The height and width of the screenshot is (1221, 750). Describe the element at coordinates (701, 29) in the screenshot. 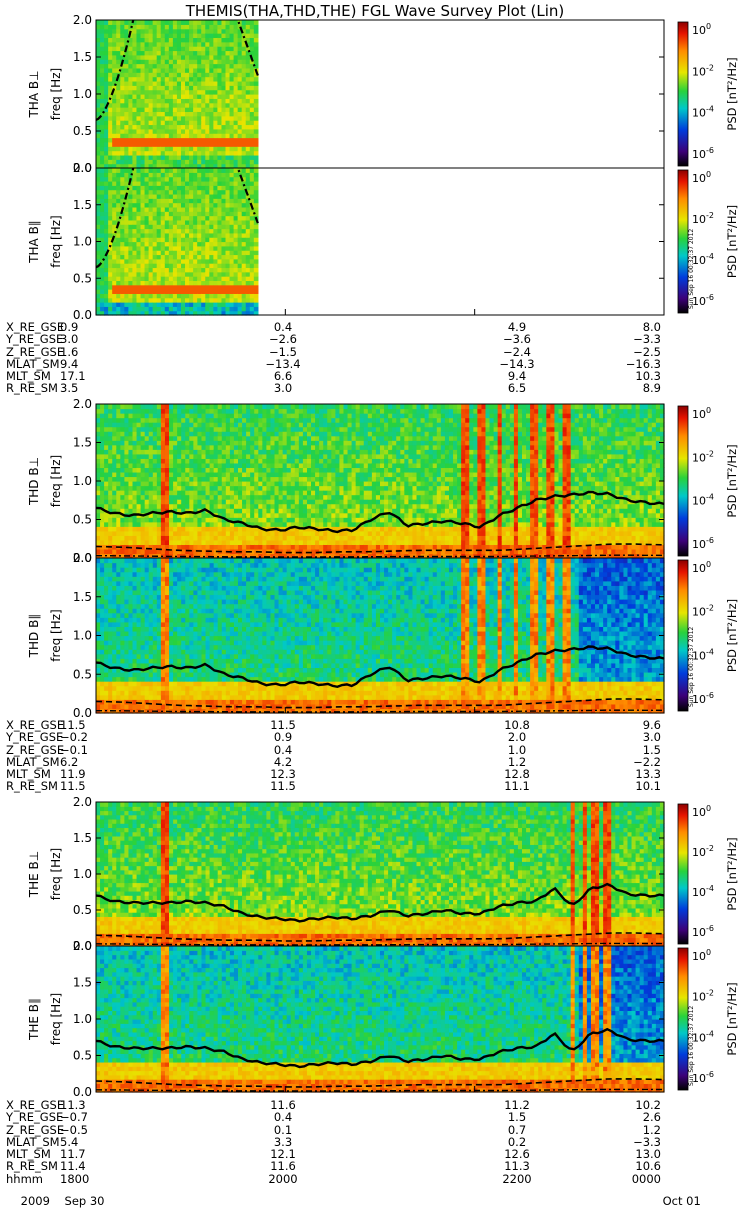

I see `colorbar-tick-label: 10⁰` at that location.